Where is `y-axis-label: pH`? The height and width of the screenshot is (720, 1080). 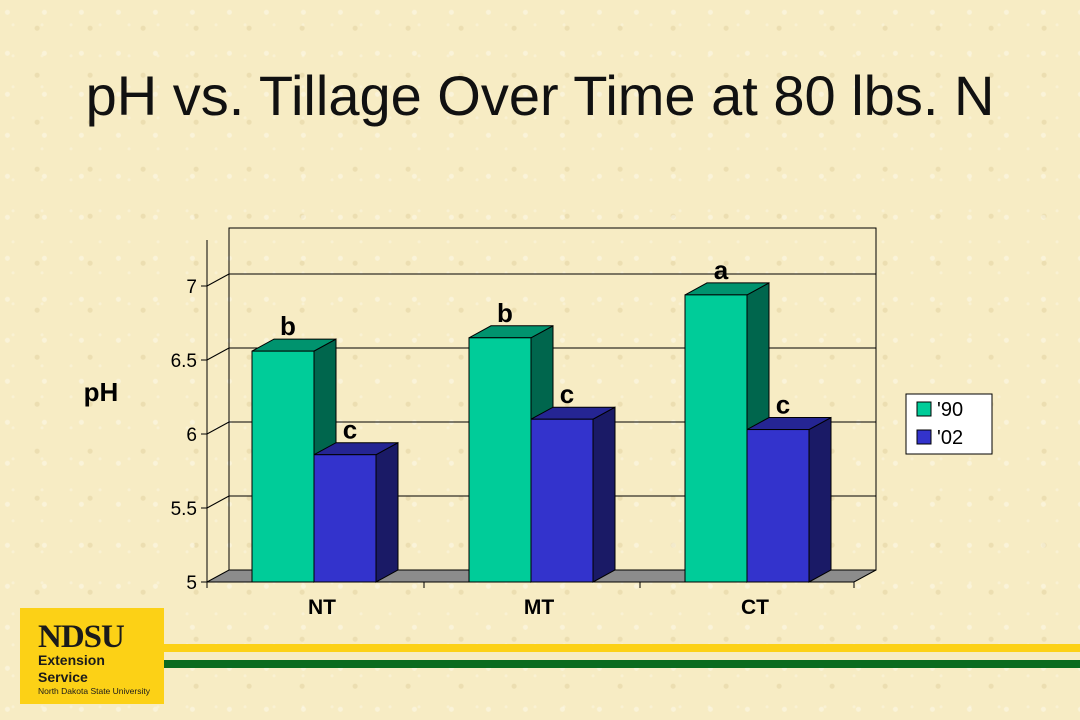
y-axis-label: pH is located at coordinates (101, 392).